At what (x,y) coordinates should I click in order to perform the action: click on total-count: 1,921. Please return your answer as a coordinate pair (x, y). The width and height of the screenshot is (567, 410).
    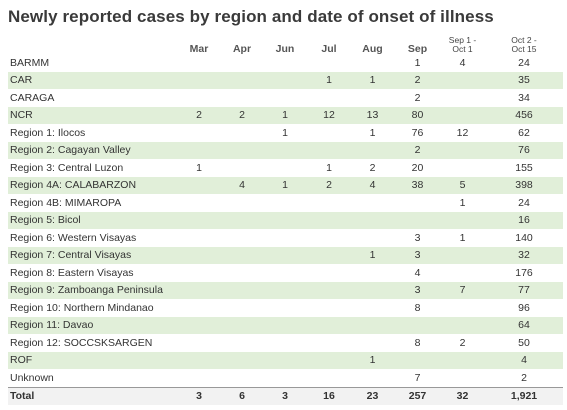
    Looking at the image, I should click on (524, 395).